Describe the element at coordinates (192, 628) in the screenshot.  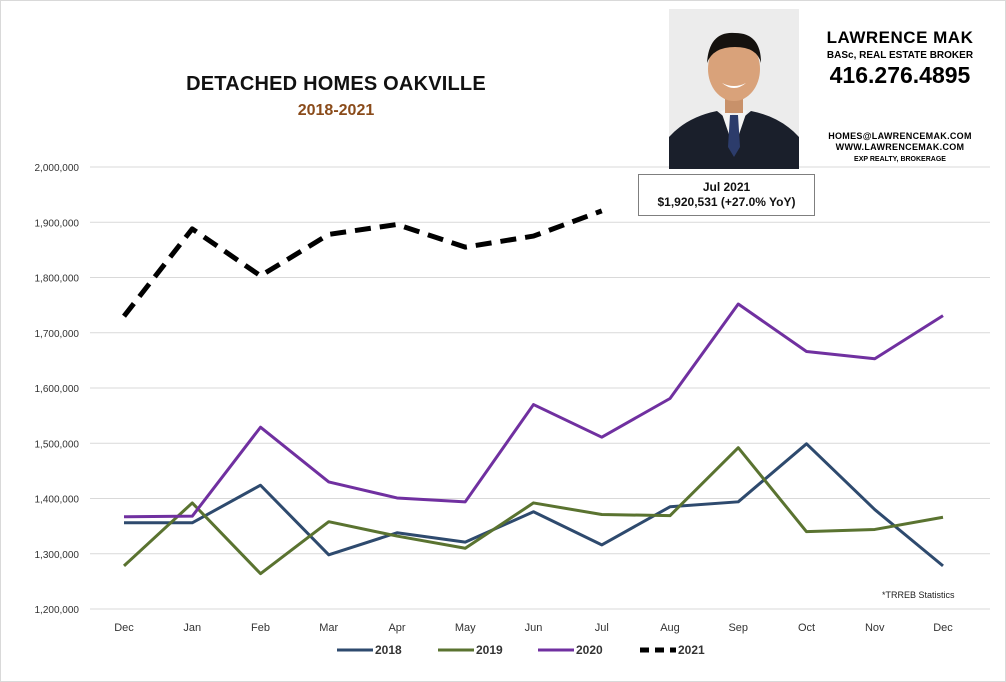
I see `x-tick-label: Jan` at that location.